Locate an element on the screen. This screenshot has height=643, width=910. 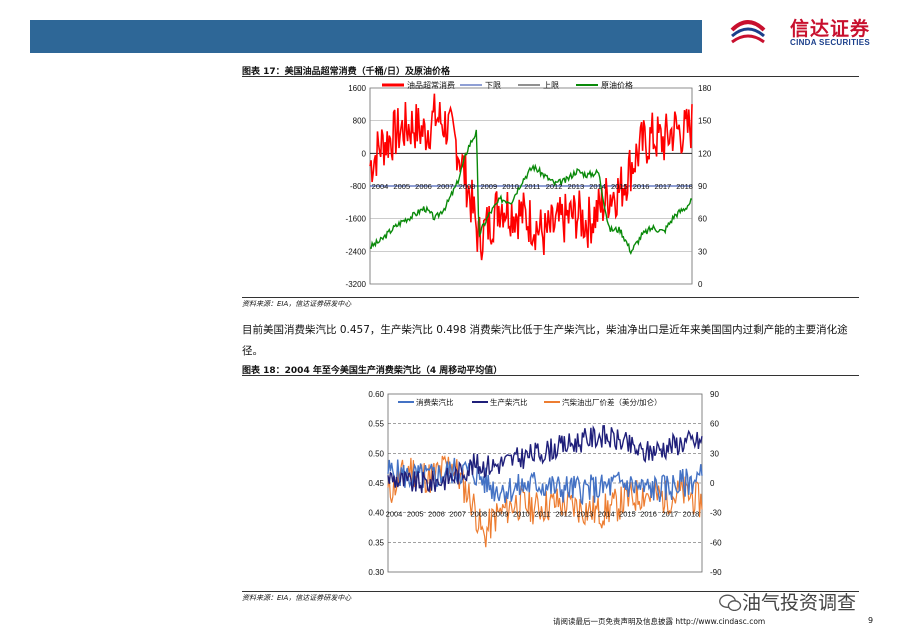
y-left-tick-label: 0.30 is located at coordinates (376, 572).